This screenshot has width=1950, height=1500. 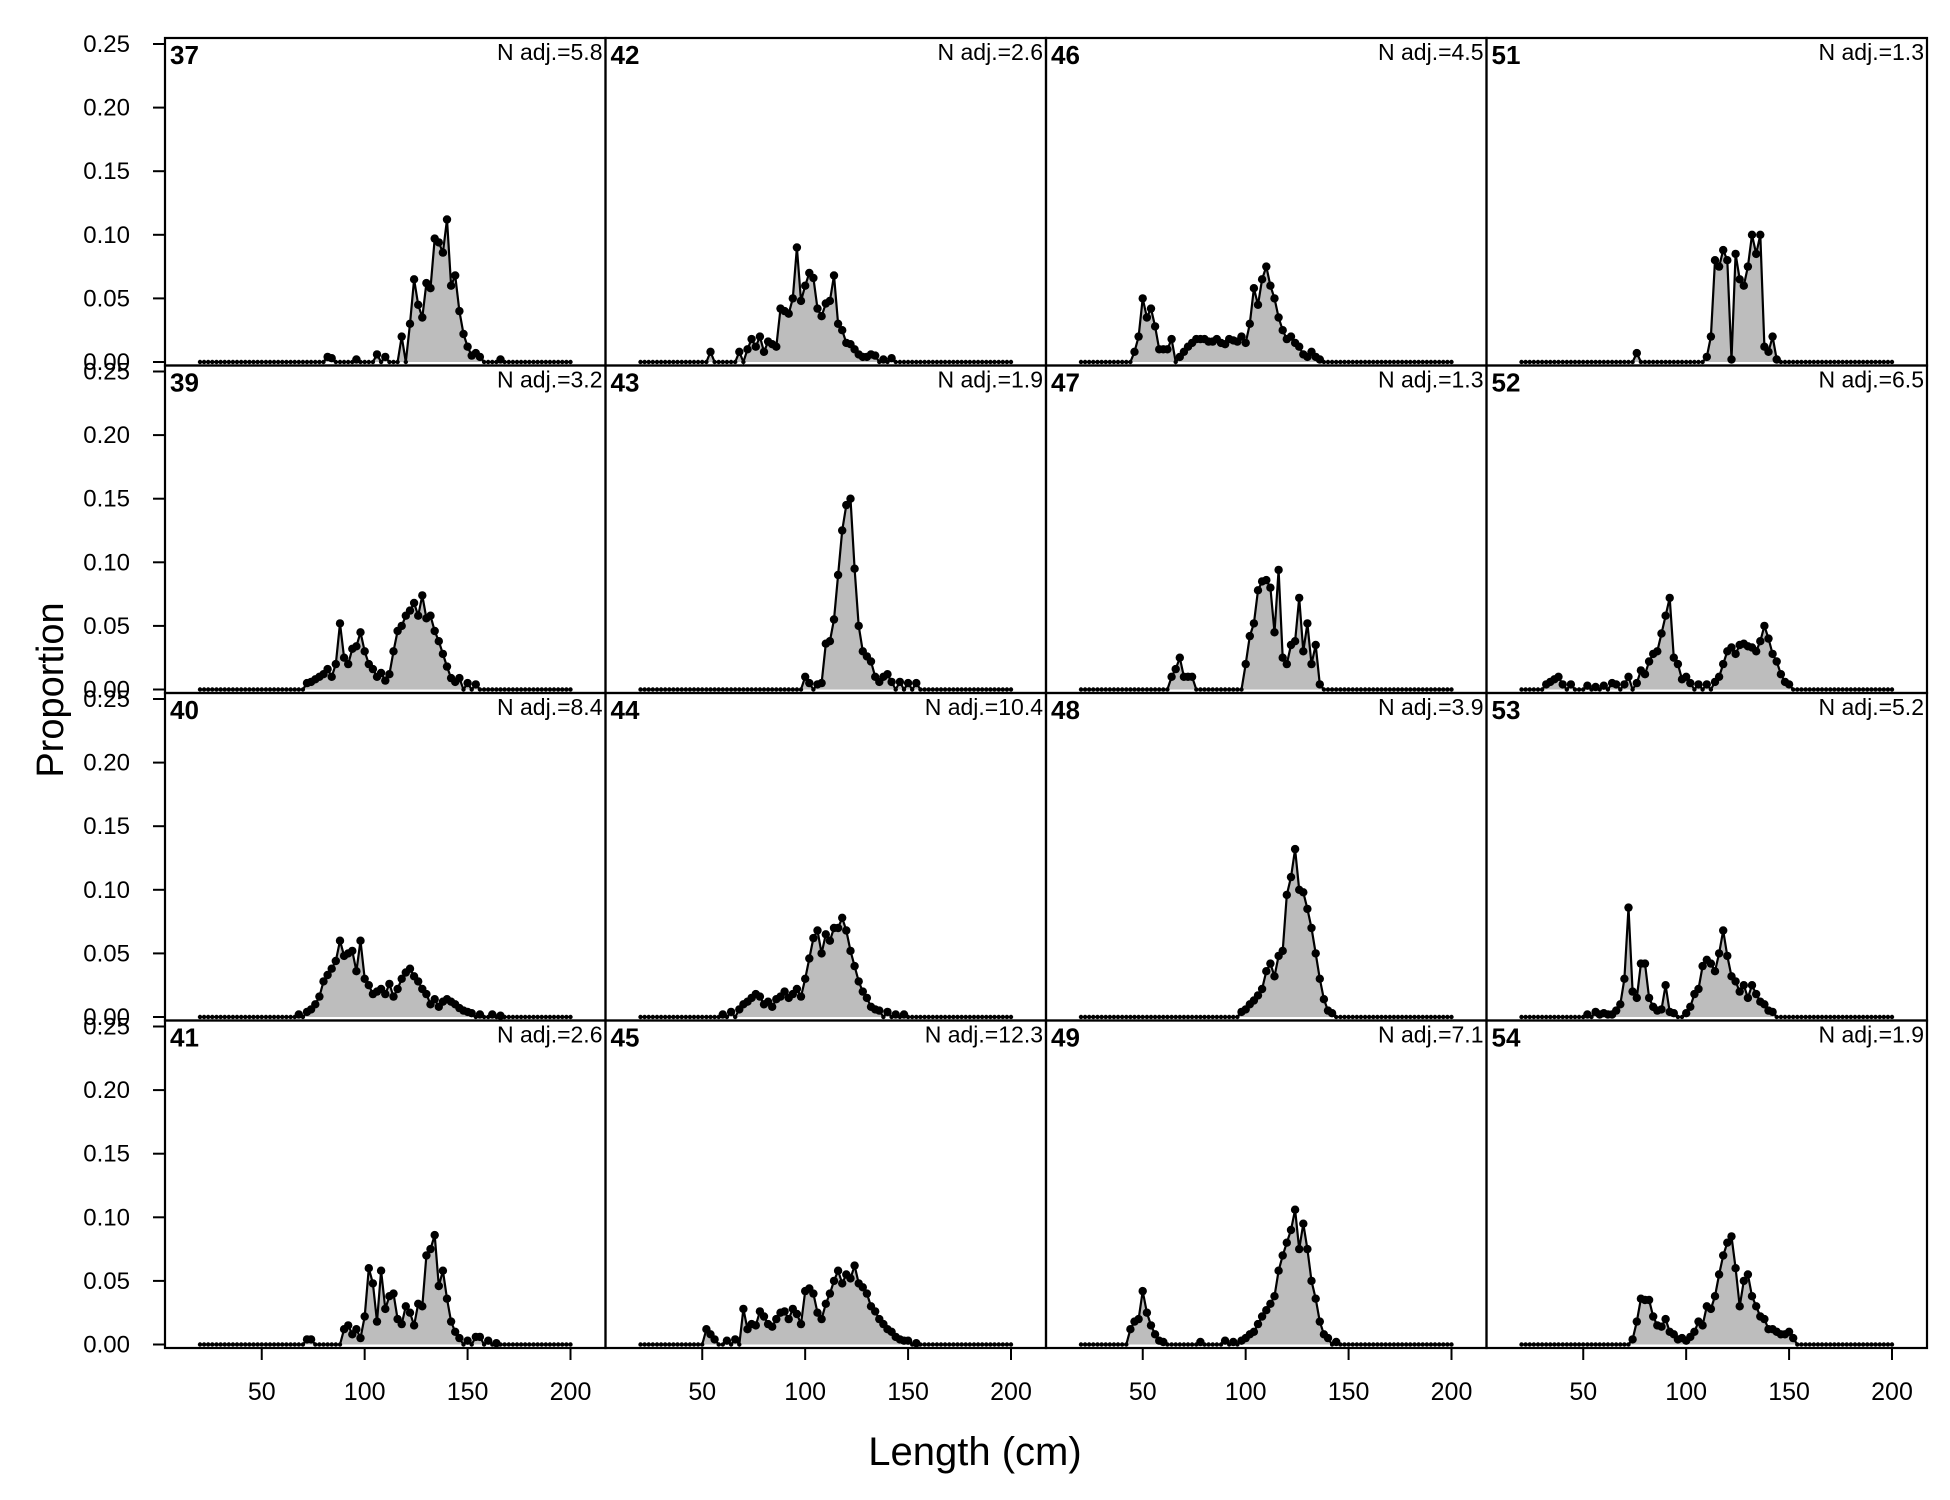 I want to click on n-adj-label: N adj.=7.1, so click(x=1431, y=1035).